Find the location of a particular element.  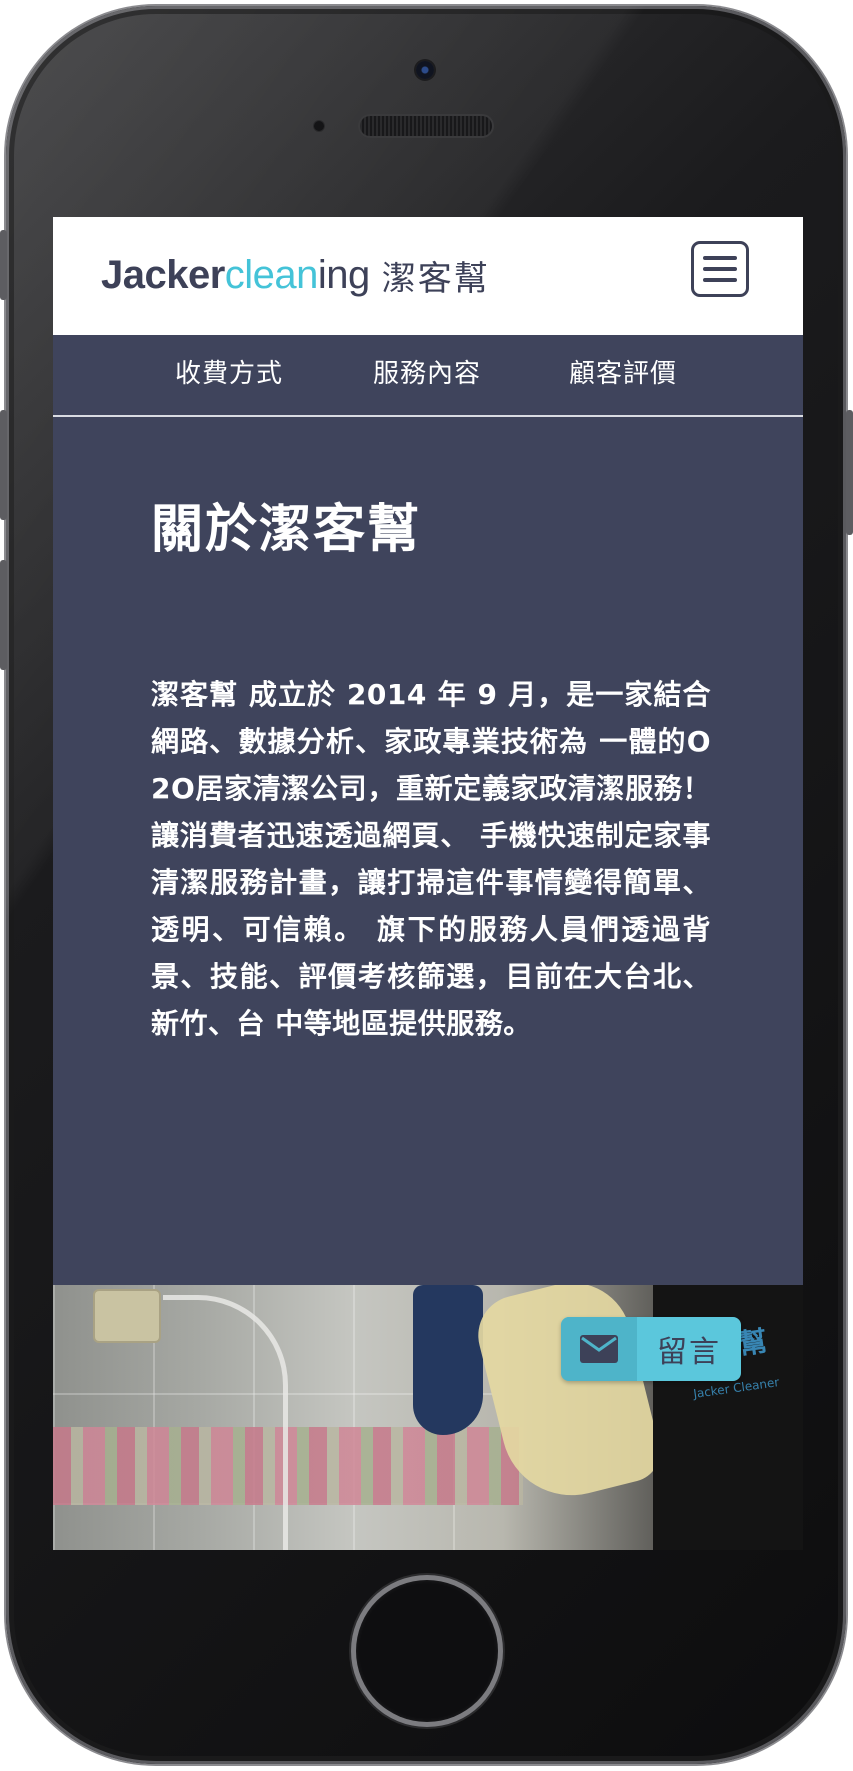

main-nav: 收費方式 服務內容 顧客評價 is located at coordinates (428, 376).